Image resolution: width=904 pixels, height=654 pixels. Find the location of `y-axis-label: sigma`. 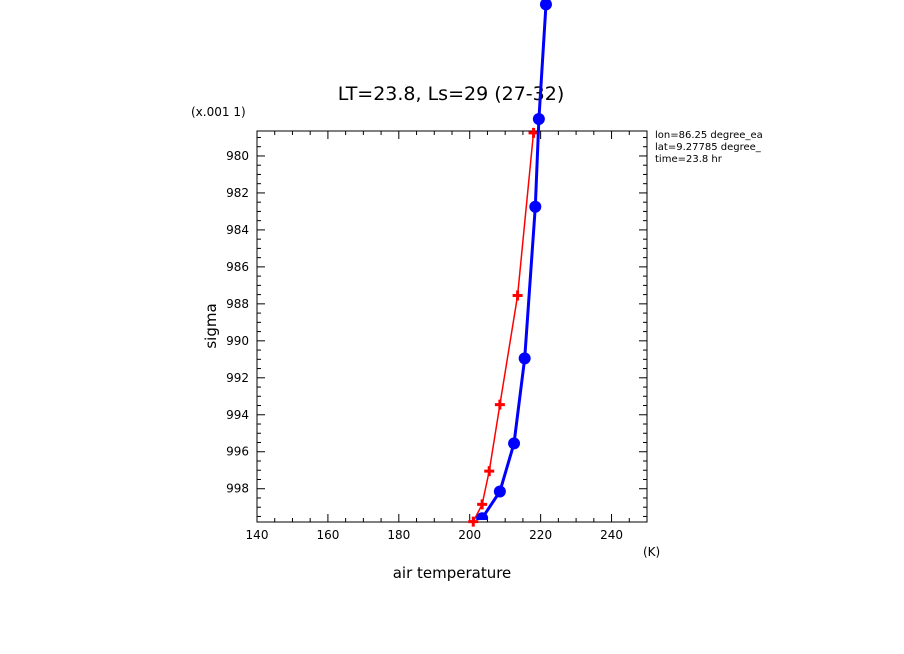

y-axis-label: sigma is located at coordinates (211, 325).